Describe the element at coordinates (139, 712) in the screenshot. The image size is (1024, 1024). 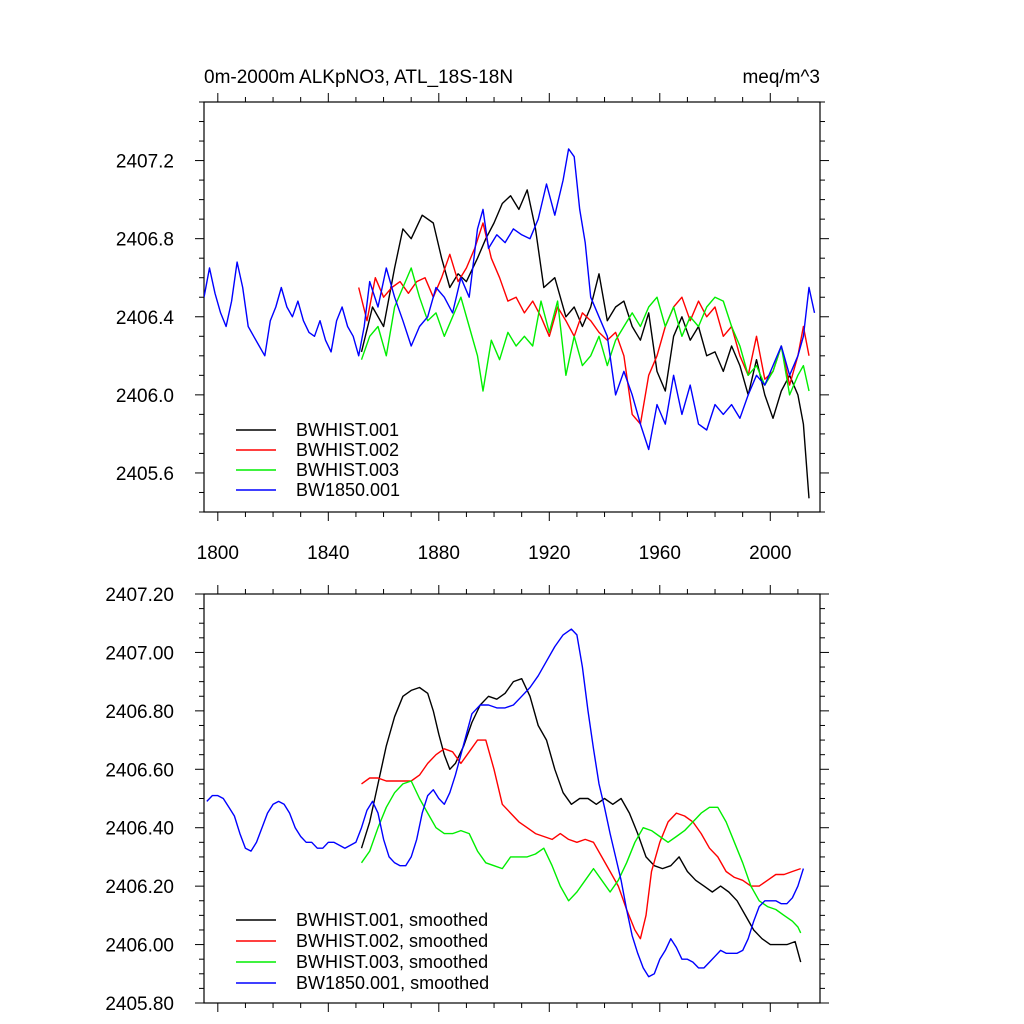
I see `bottom-y-tick-label: 2406.80` at that location.